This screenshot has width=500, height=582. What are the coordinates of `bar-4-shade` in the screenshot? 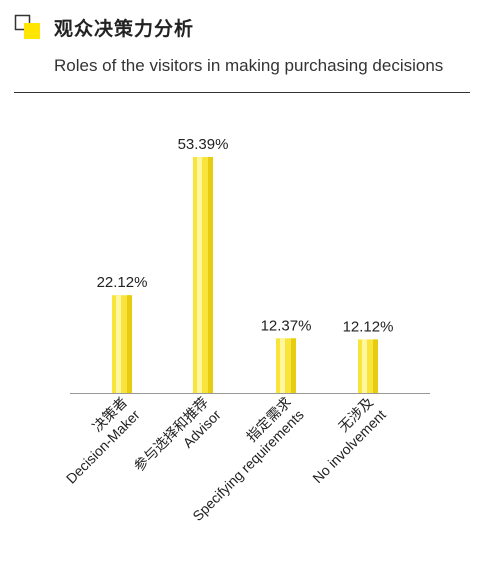 It's located at (375, 366).